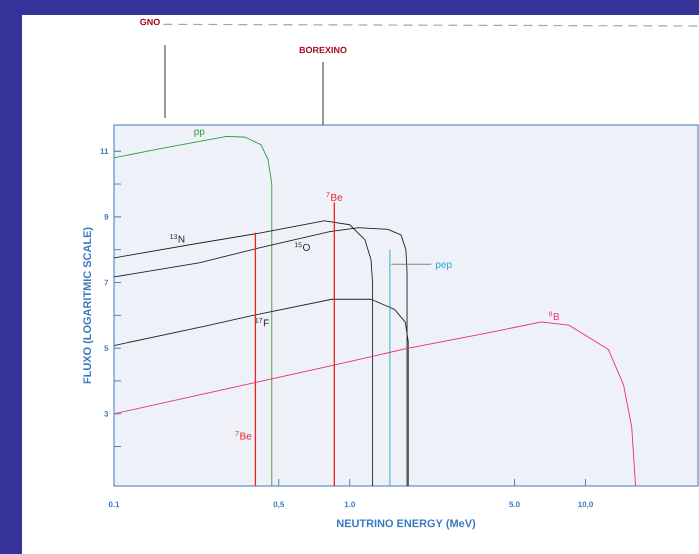 Image resolution: width=699 pixels, height=554 pixels. What do you see at coordinates (323, 50) in the screenshot?
I see `text: BOREXINO` at bounding box center [323, 50].